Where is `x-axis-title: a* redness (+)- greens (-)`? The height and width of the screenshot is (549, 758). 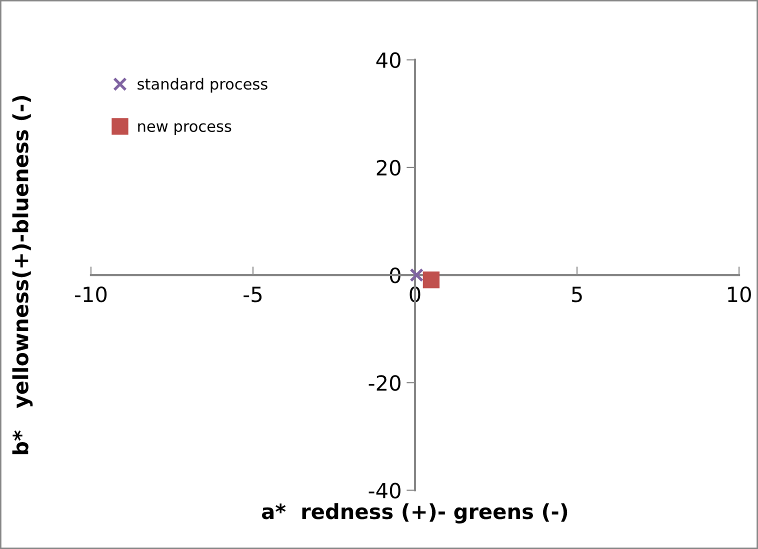
x-axis-title: a* redness (+)- greens (-) is located at coordinates (415, 513).